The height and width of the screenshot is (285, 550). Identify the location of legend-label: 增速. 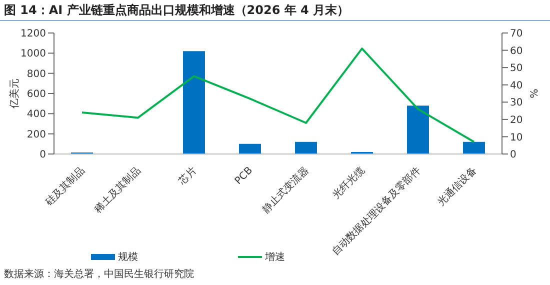
(274, 257).